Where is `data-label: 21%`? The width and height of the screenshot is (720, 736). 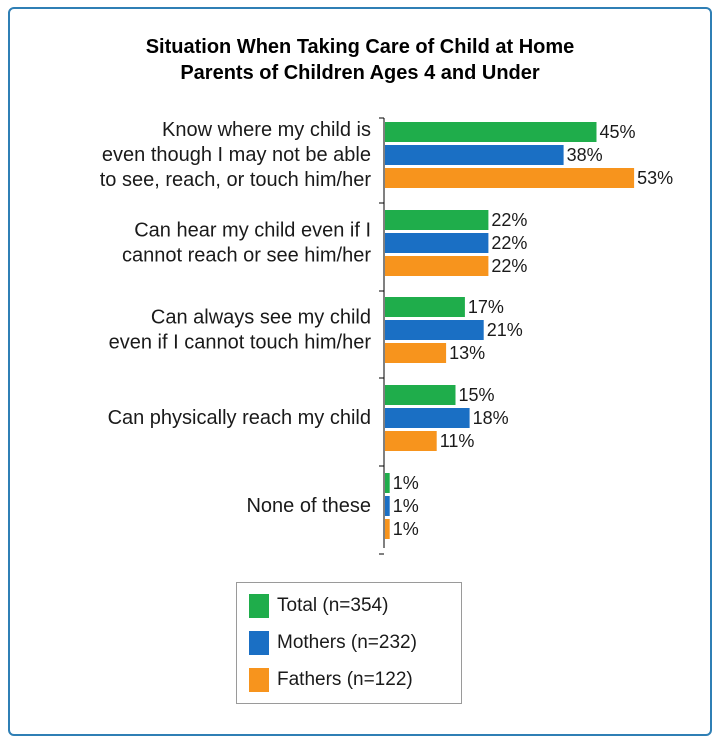 data-label: 21% is located at coordinates (505, 330).